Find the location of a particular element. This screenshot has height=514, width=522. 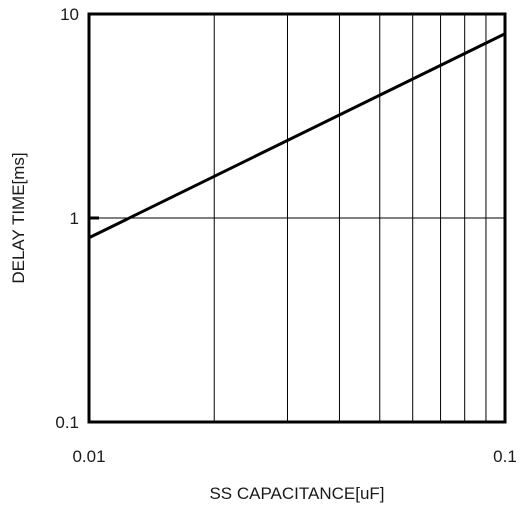

y-tick-label: 0.1 is located at coordinates (67, 422).